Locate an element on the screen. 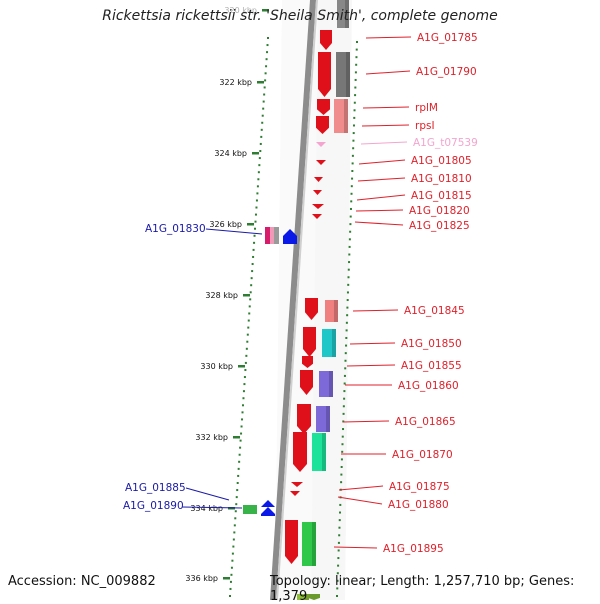 This screenshot has width=600, height=604. coordinate-tick-label: 326 kbp is located at coordinates (225, 224).